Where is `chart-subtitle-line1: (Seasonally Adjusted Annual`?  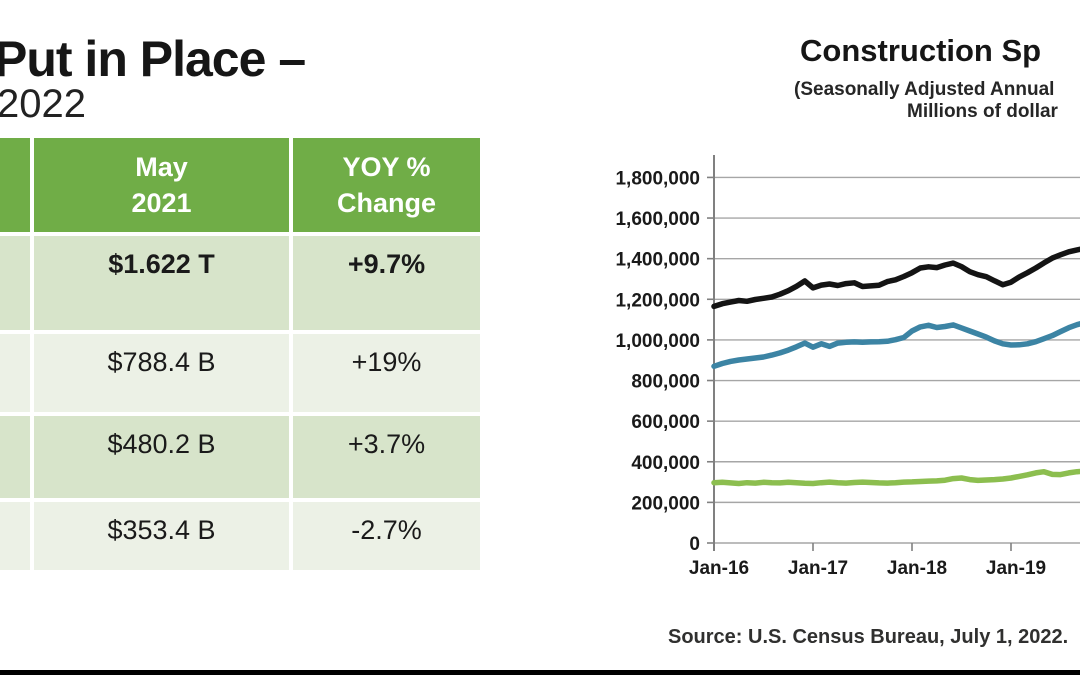
chart-subtitle-line1: (Seasonally Adjusted Annual is located at coordinates (924, 89).